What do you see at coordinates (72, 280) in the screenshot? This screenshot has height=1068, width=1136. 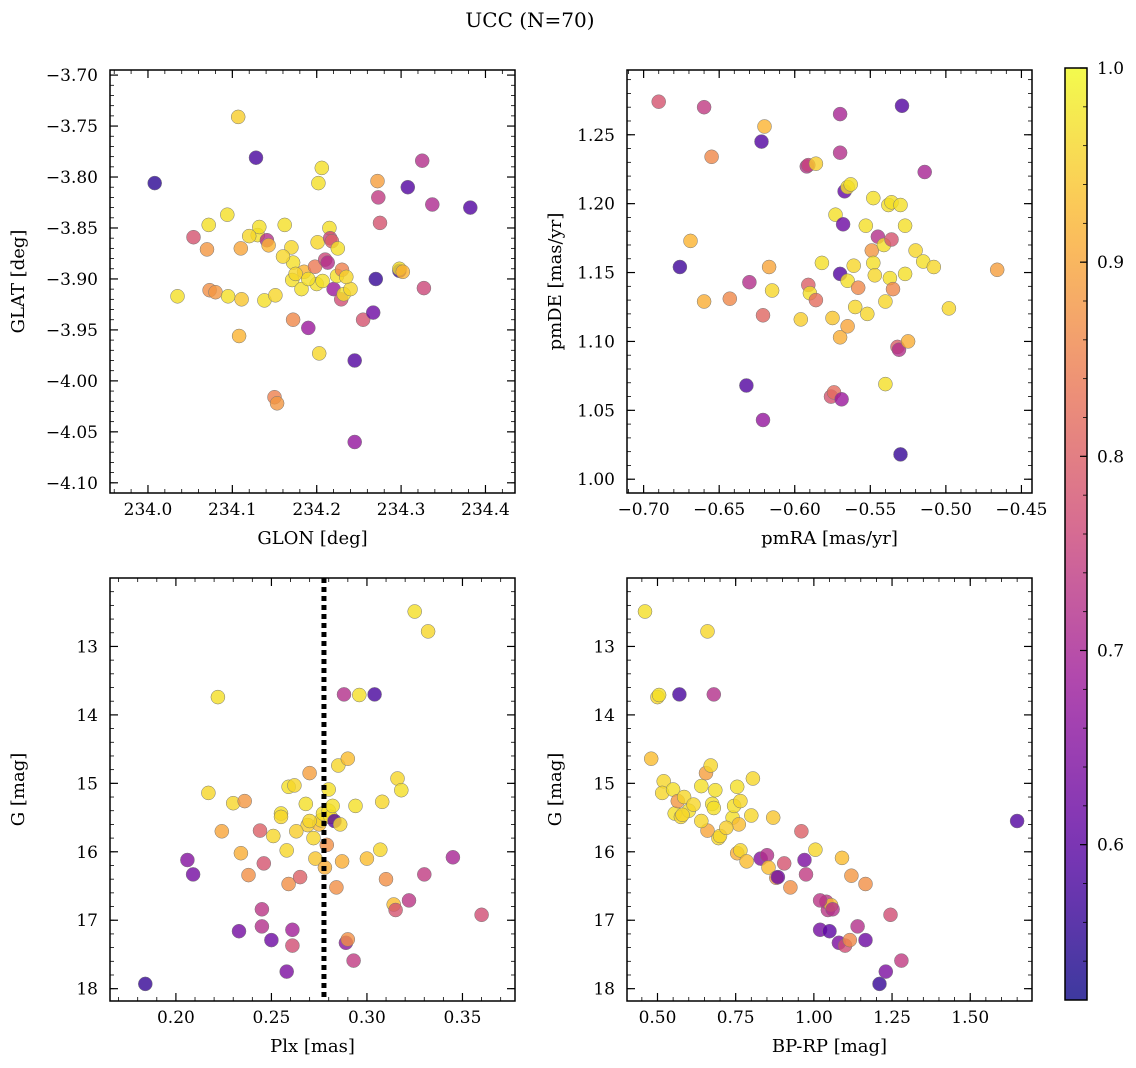 I see `y-tick-label: −3.90` at bounding box center [72, 280].